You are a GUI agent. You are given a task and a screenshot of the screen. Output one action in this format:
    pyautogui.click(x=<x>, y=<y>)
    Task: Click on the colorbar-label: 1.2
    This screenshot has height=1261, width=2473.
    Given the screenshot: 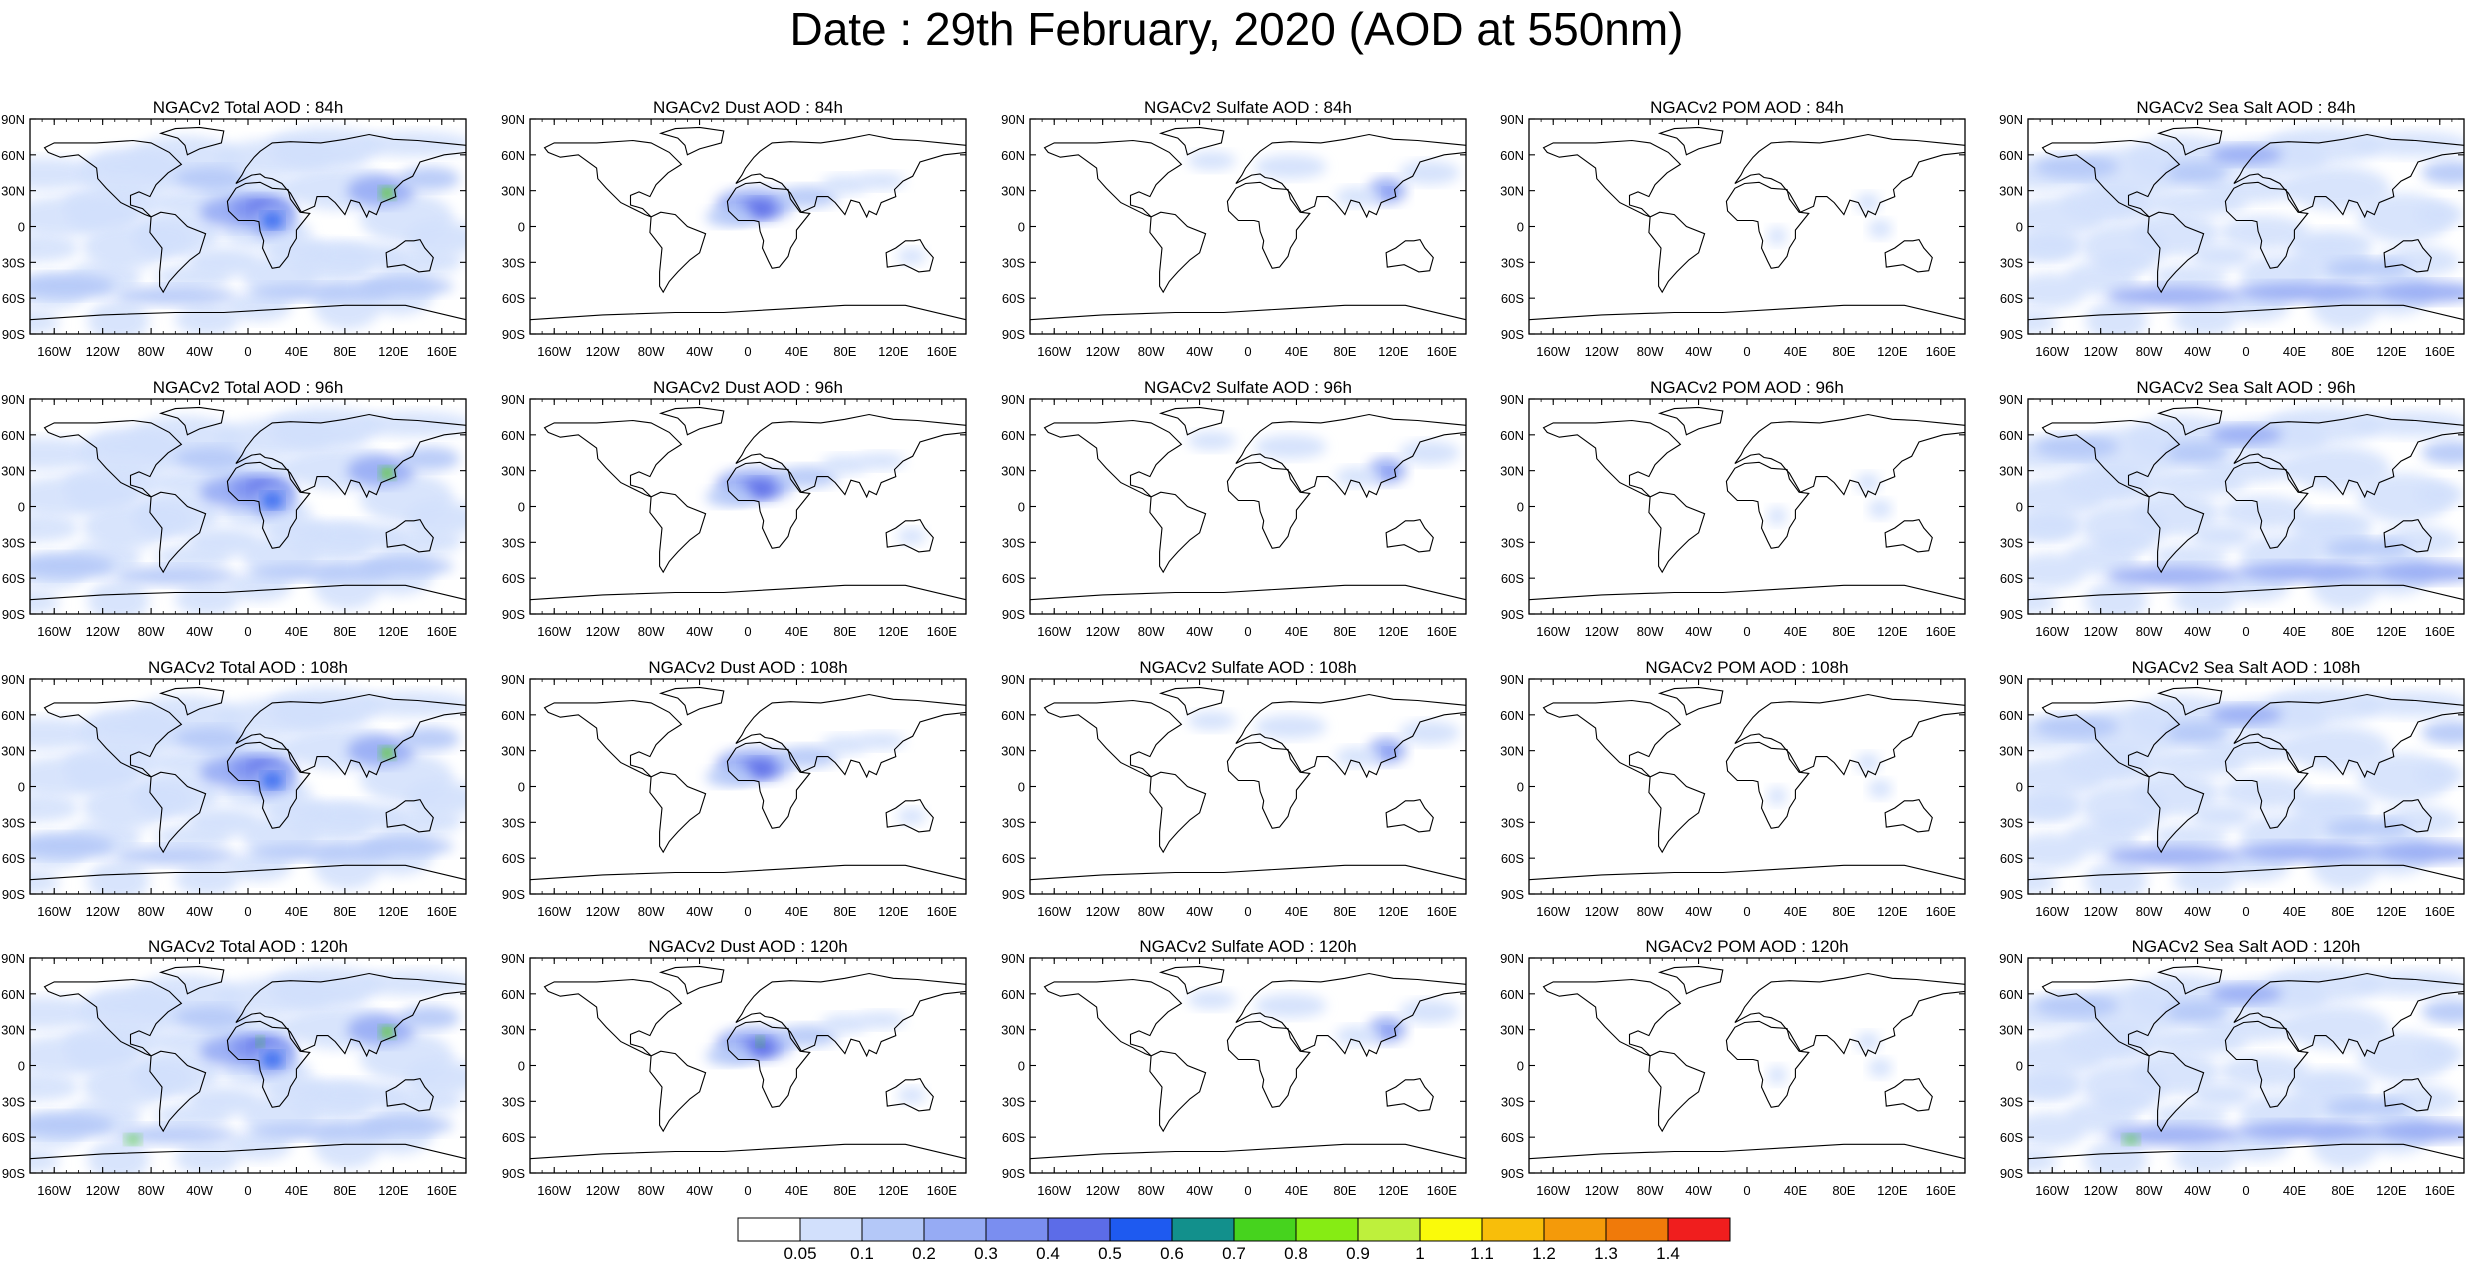 What is the action you would take?
    pyautogui.click(x=1544, y=1252)
    